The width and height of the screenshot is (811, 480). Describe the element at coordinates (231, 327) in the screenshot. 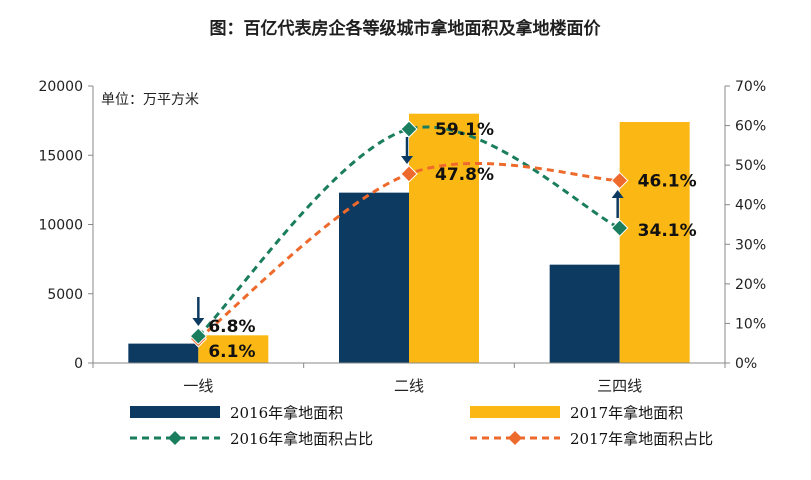

I see `data-label: 6.8%` at that location.